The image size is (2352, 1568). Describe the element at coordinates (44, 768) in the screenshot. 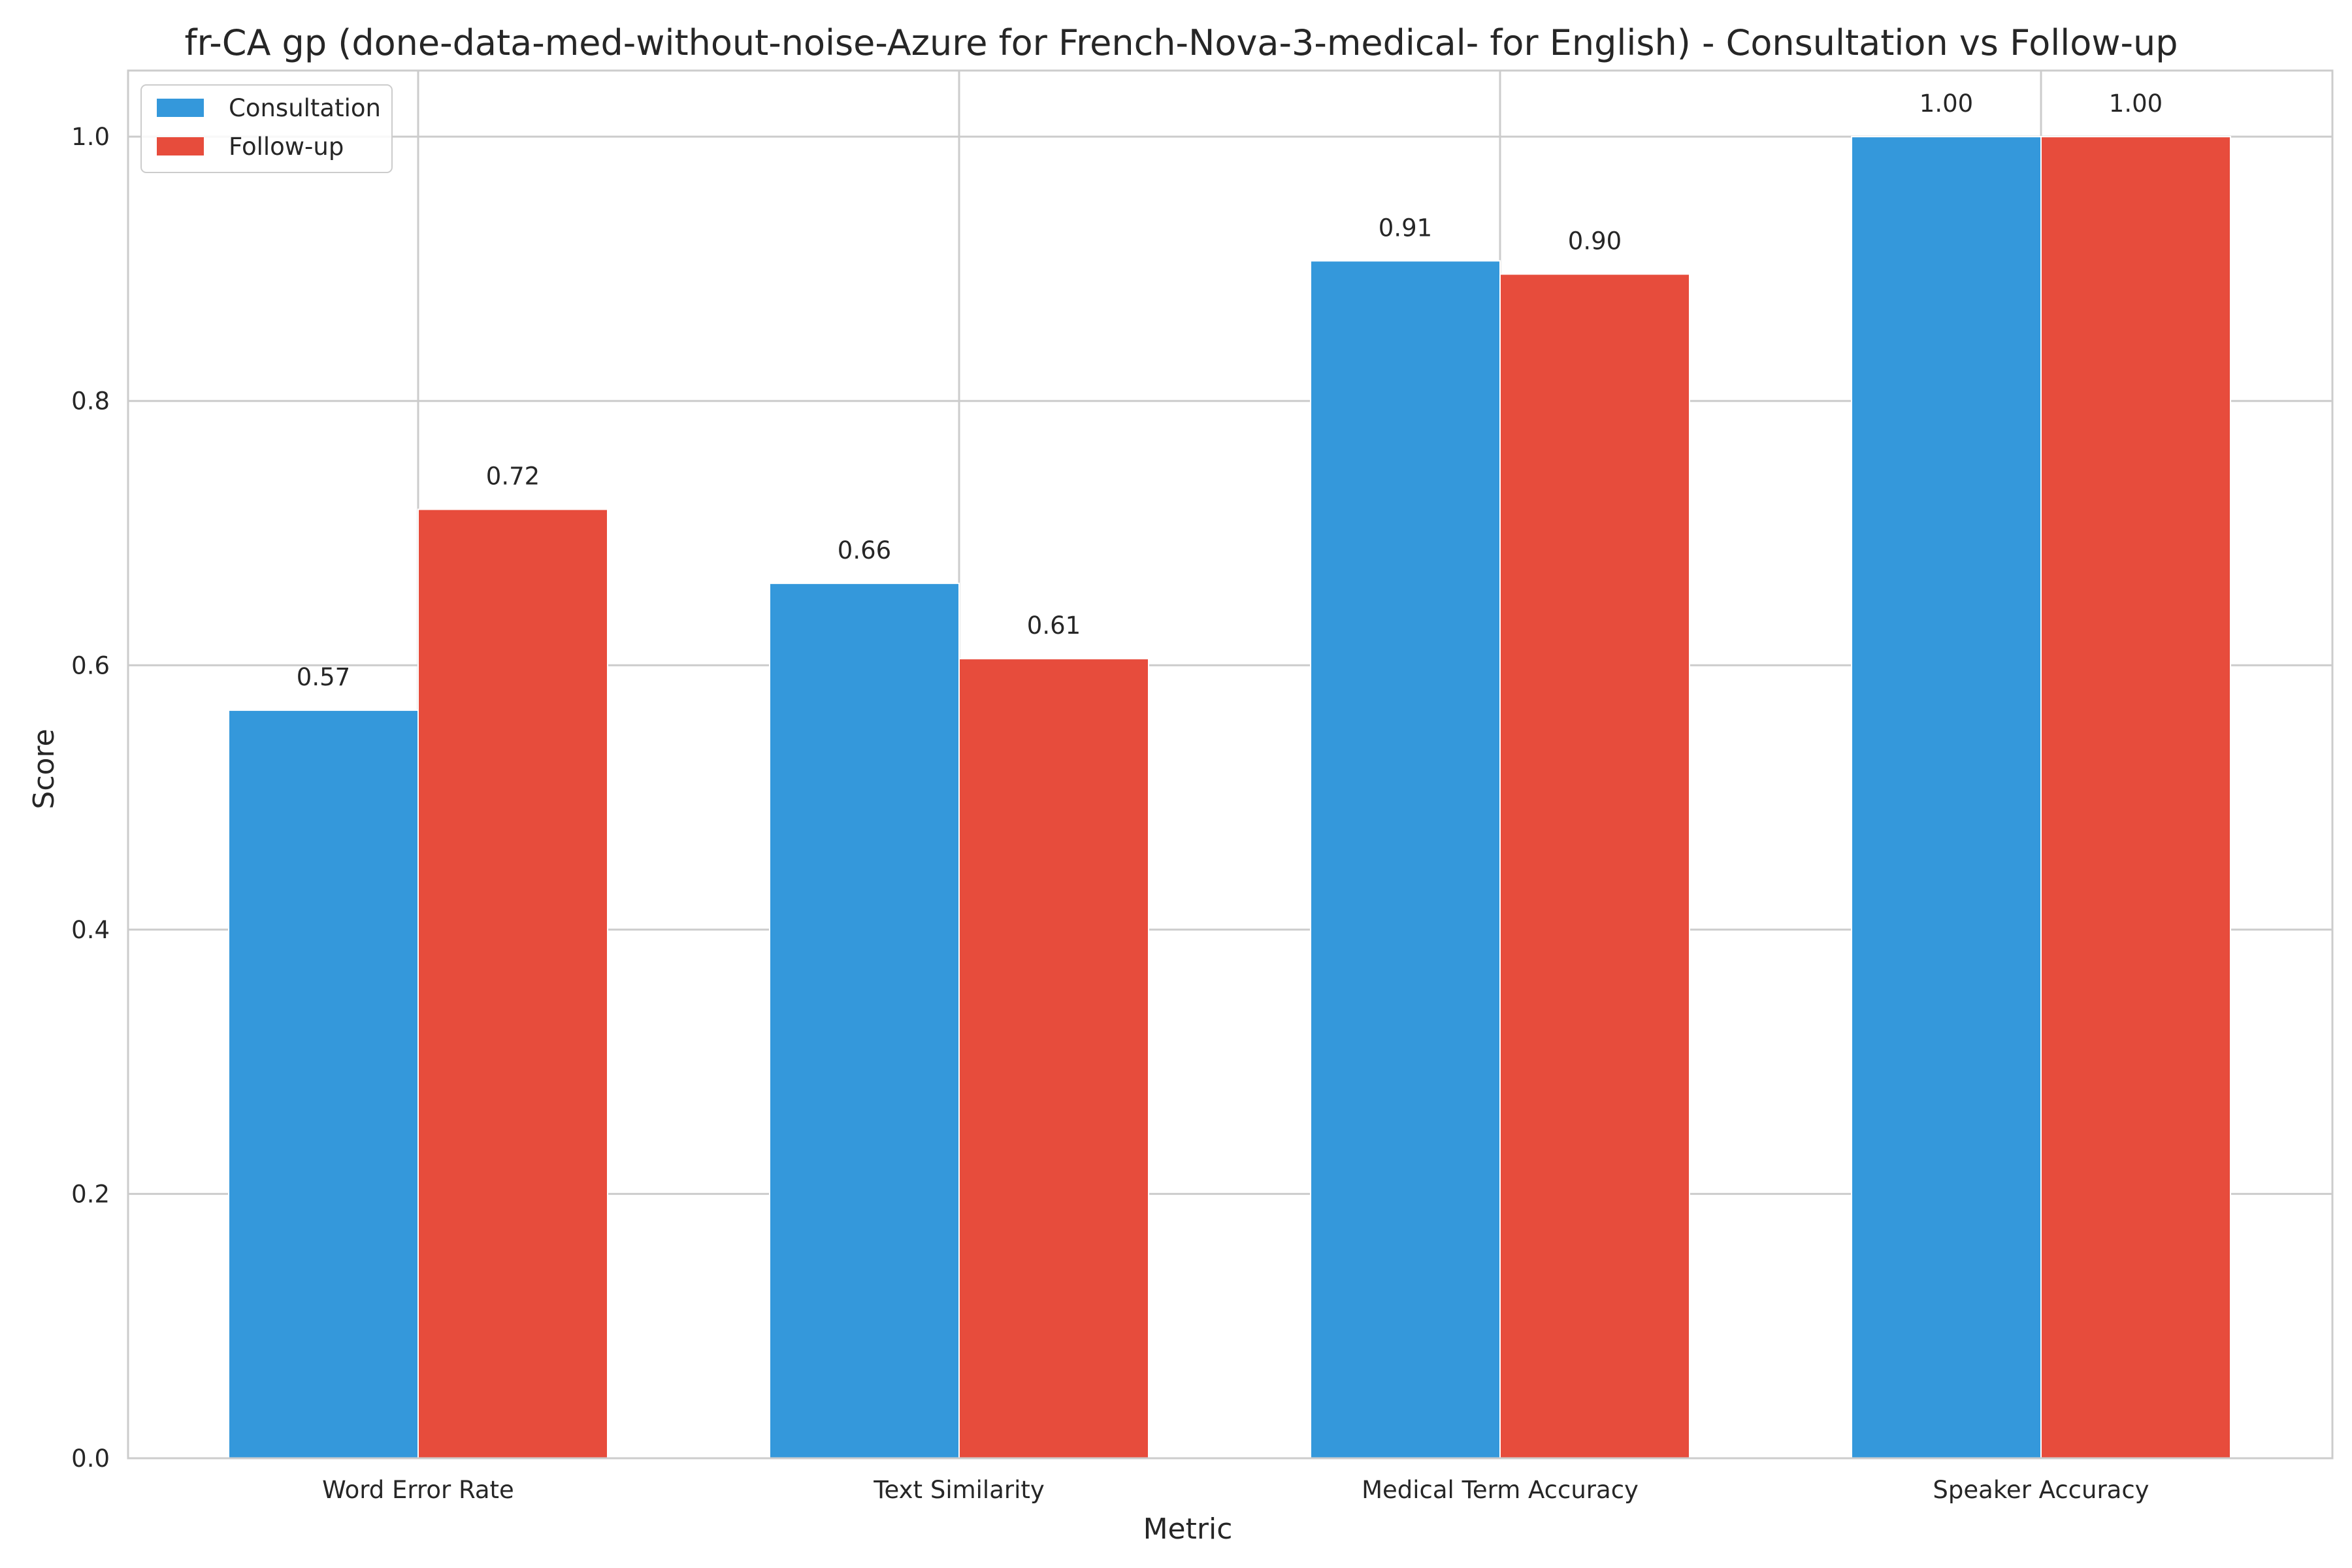

I see `y-axis-label: Score` at that location.